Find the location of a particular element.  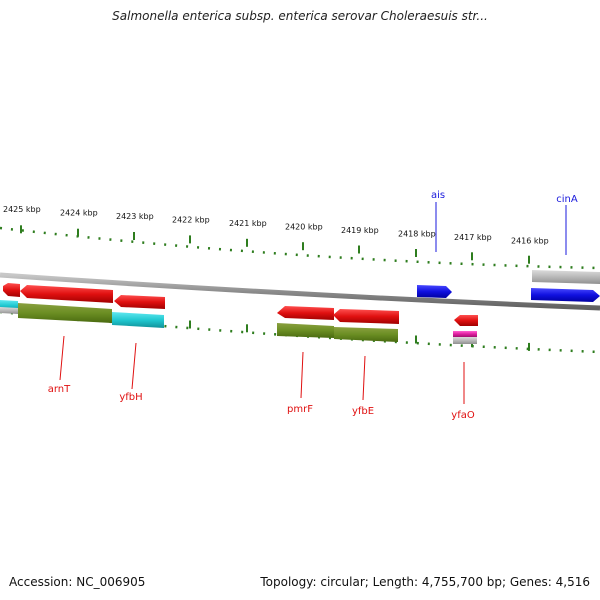

genome-backbone is located at coordinates (300, 291).